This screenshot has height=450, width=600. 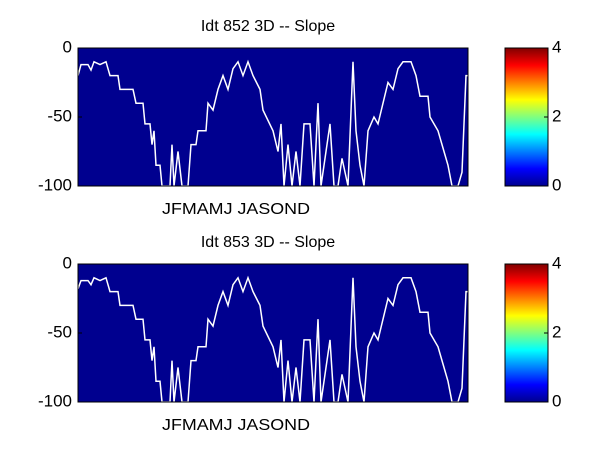 I want to click on chart-title: Idt 852 3D -- Slope, so click(x=268, y=26).